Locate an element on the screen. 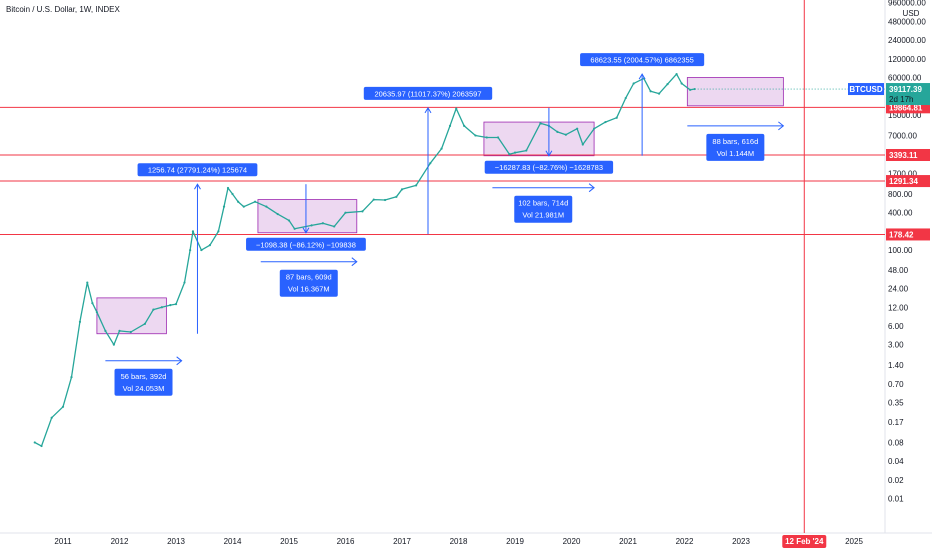 The width and height of the screenshot is (932, 550). x-tick-label: 2020 is located at coordinates (572, 541).